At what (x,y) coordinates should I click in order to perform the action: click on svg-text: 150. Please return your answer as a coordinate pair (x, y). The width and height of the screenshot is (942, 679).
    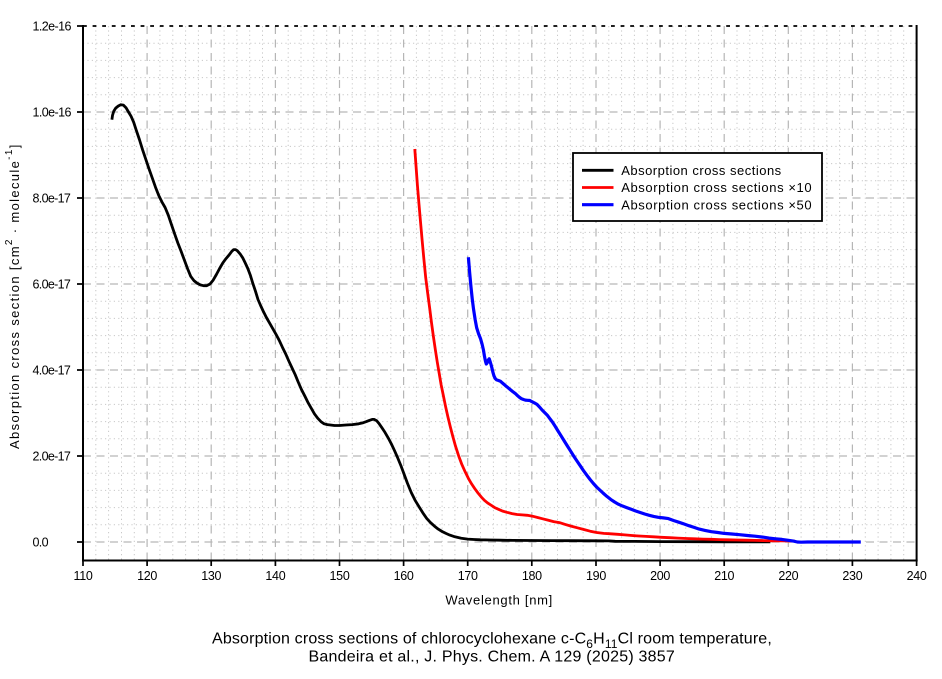
    Looking at the image, I should click on (340, 576).